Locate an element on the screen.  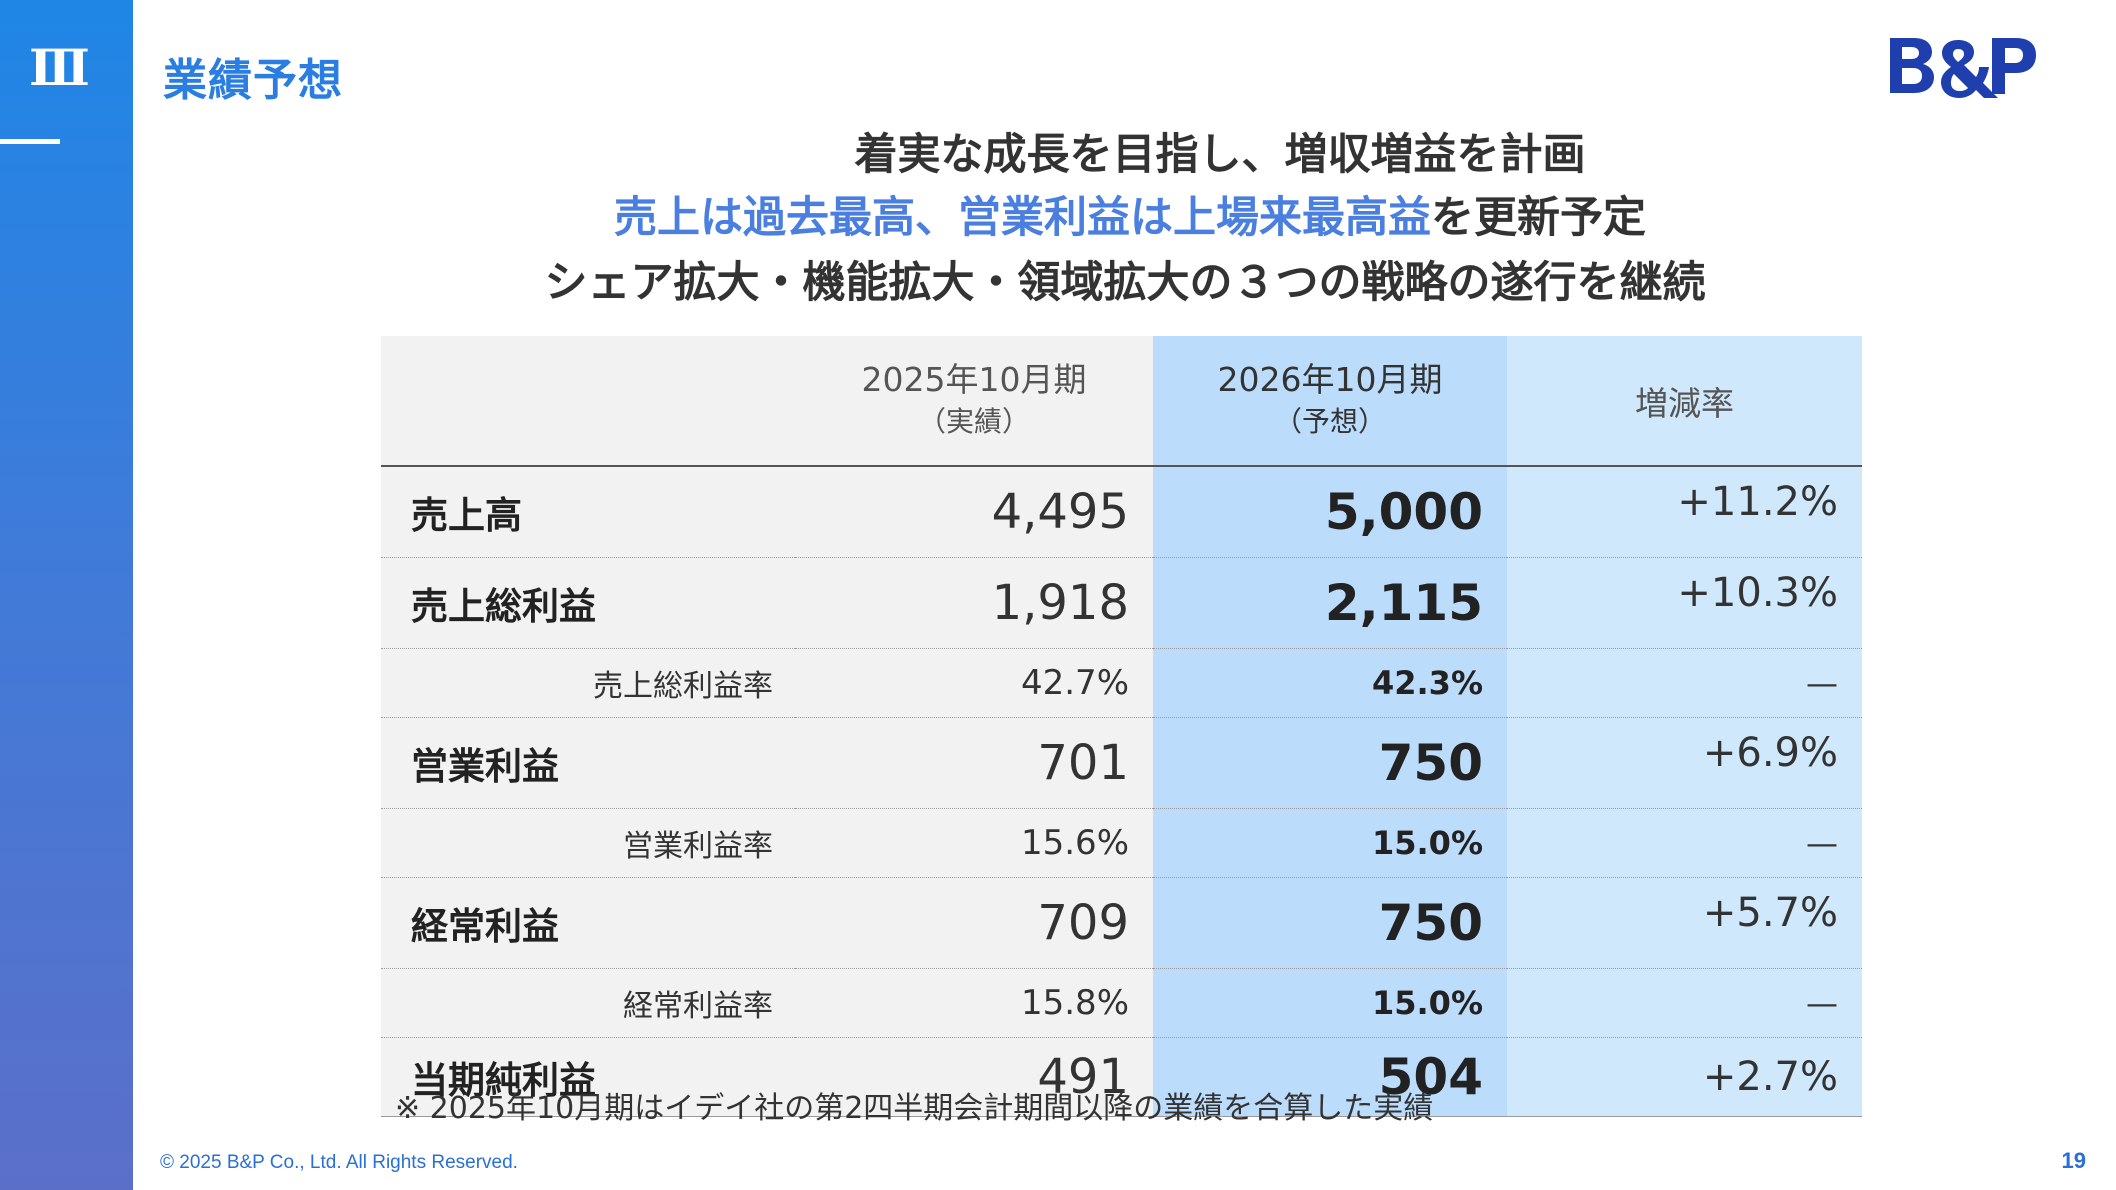
prev-value: 709 is located at coordinates (974, 923).